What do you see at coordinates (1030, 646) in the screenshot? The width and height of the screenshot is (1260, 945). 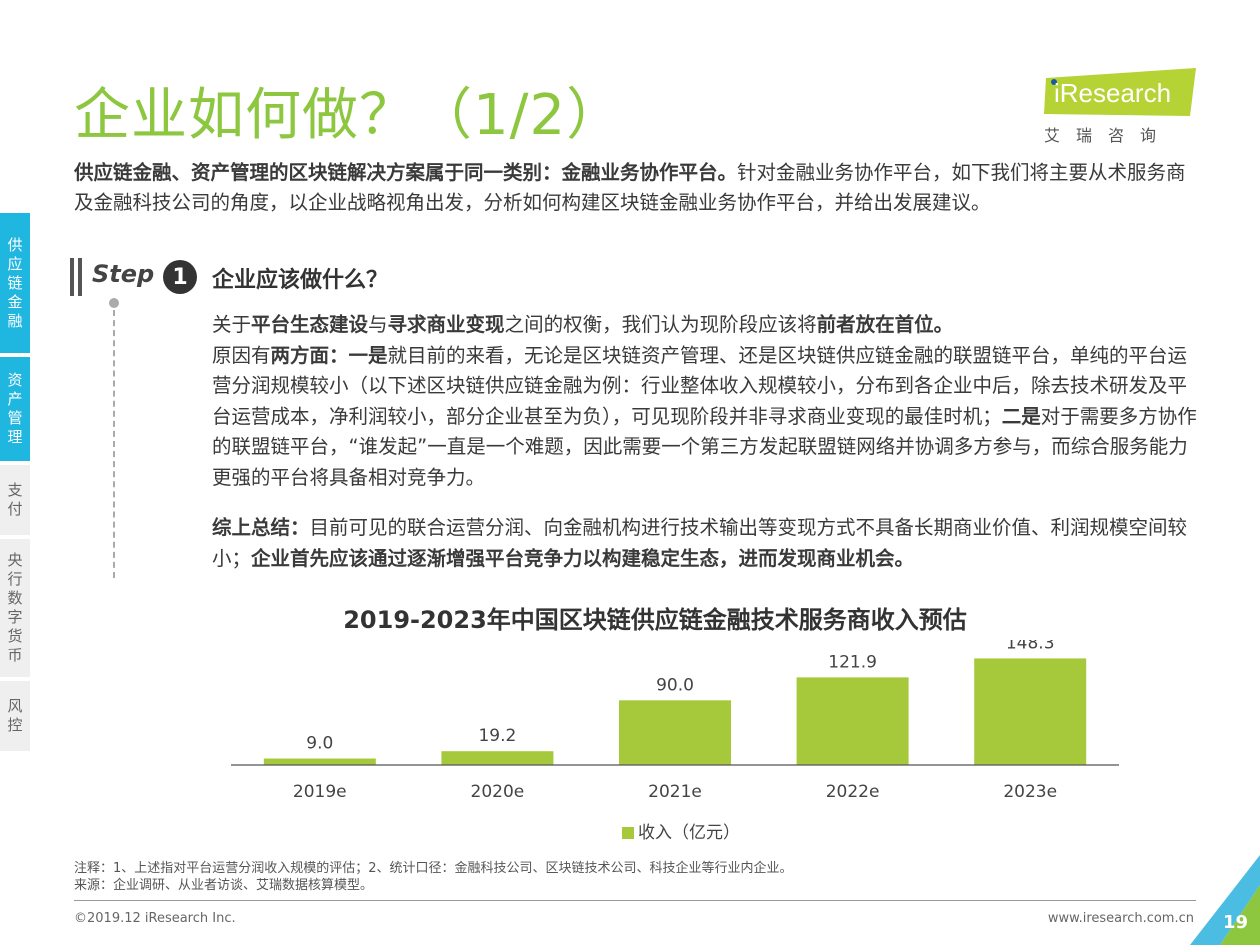 I see `data-label-2023e: 148.3` at bounding box center [1030, 646].